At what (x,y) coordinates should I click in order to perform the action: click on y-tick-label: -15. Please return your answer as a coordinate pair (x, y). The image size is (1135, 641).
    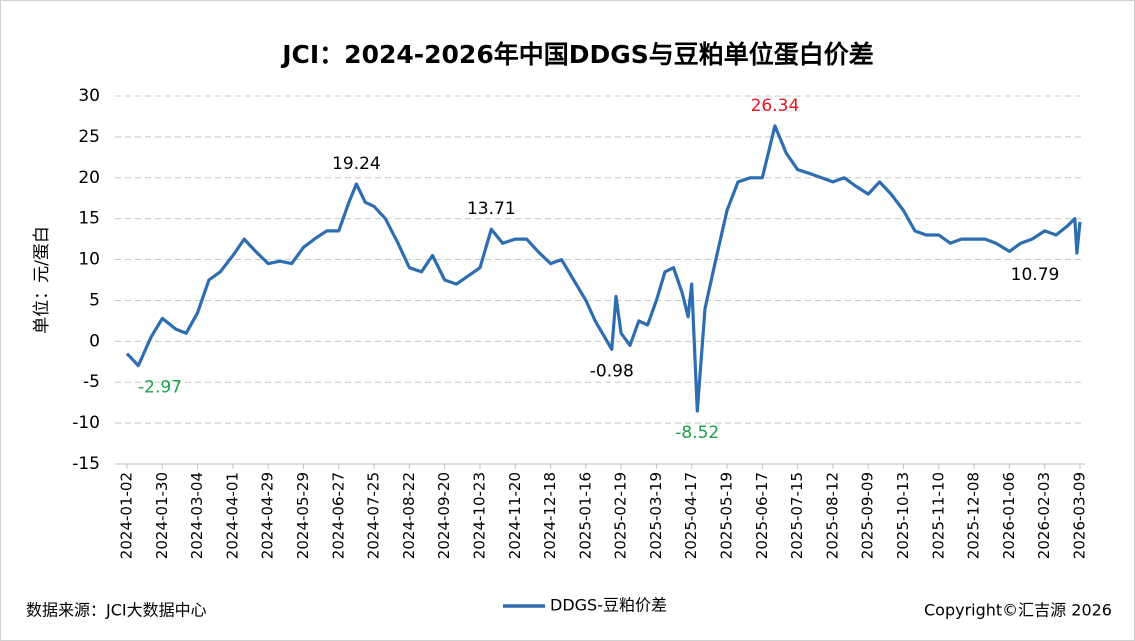
    Looking at the image, I should click on (86, 464).